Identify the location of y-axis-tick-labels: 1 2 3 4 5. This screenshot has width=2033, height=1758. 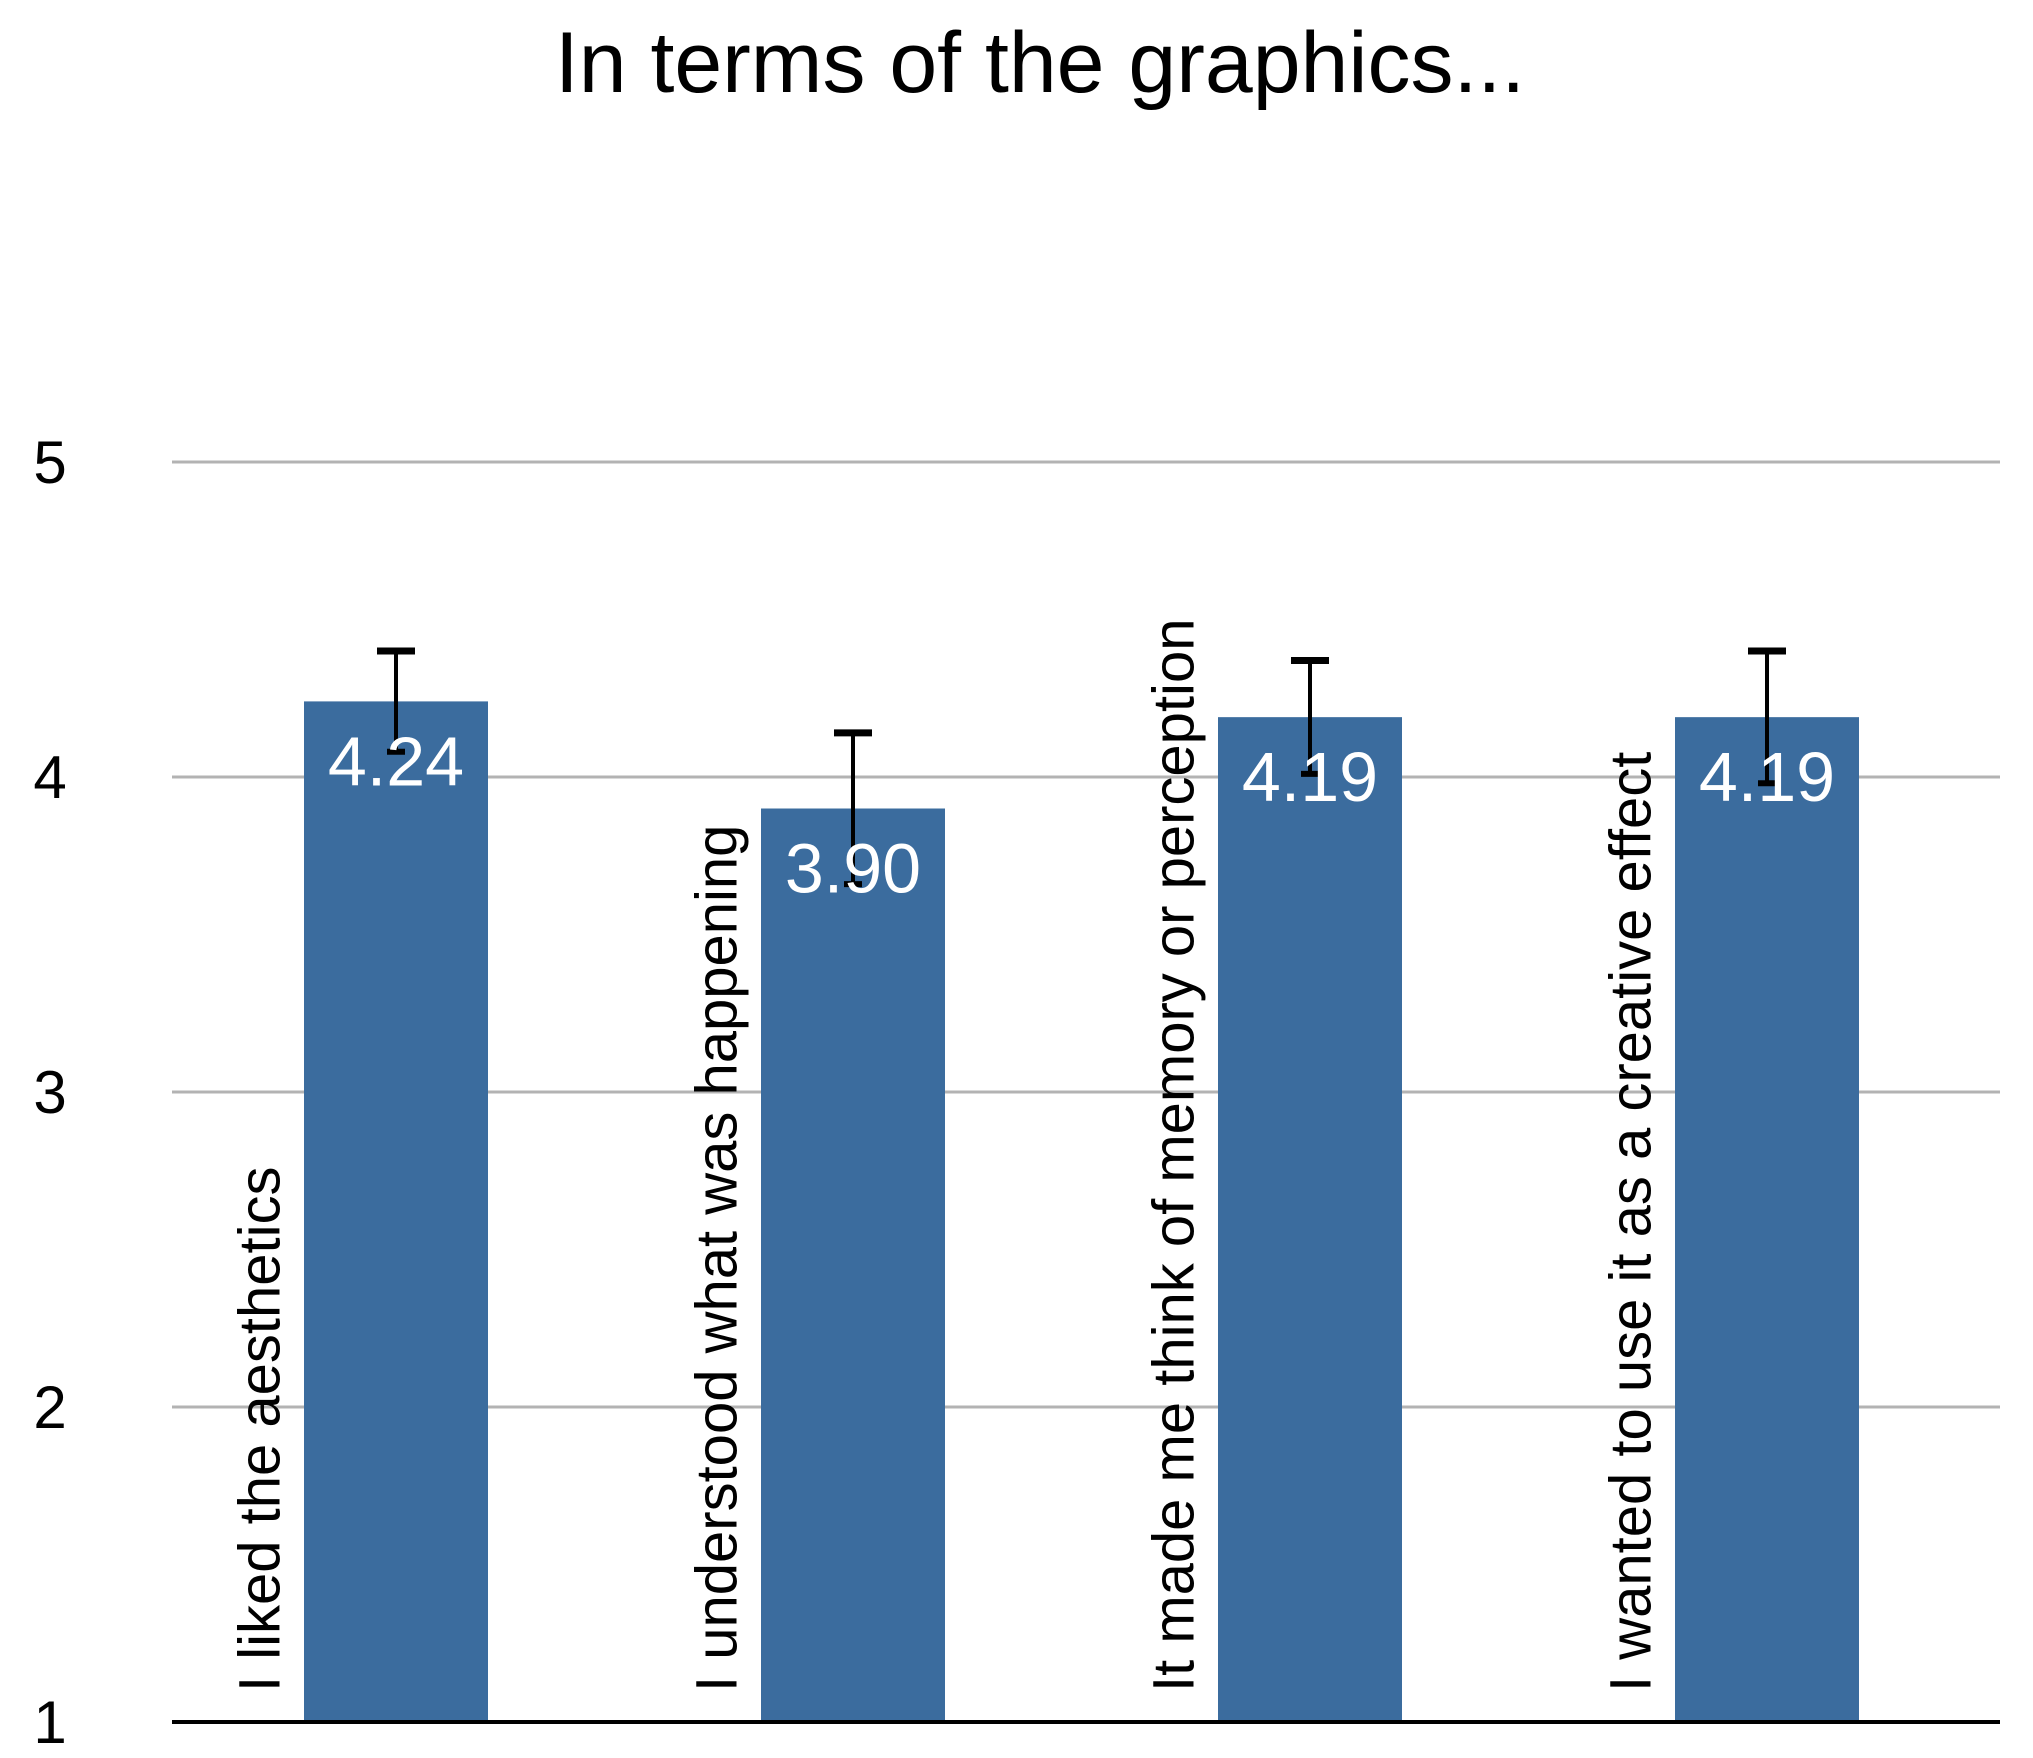
(49, 1092).